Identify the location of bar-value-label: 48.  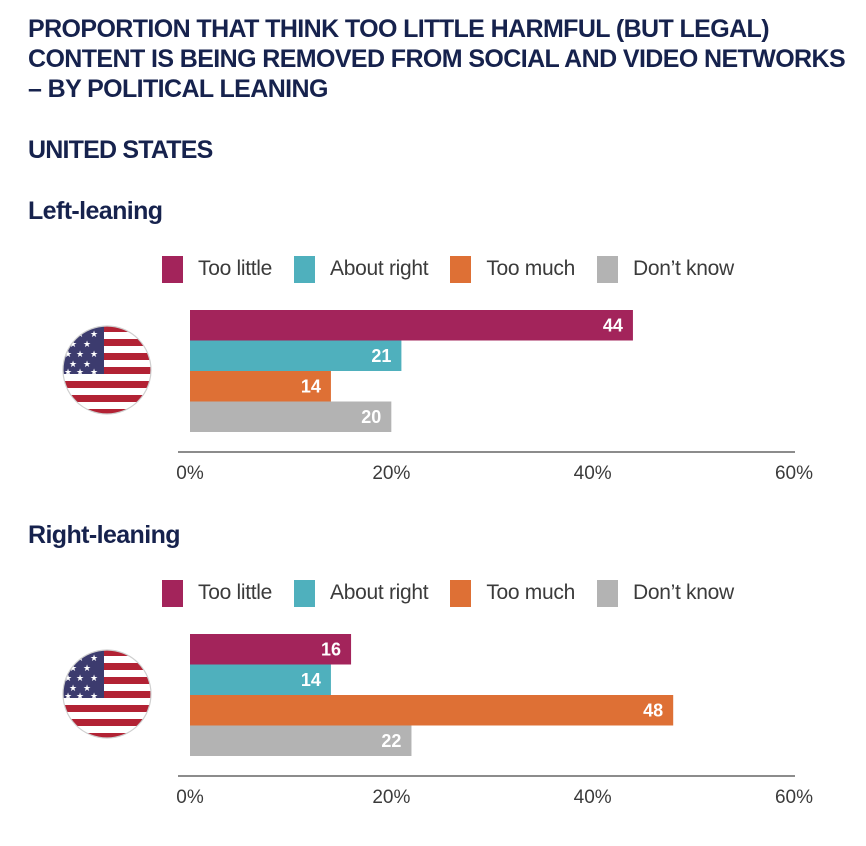
(653, 710).